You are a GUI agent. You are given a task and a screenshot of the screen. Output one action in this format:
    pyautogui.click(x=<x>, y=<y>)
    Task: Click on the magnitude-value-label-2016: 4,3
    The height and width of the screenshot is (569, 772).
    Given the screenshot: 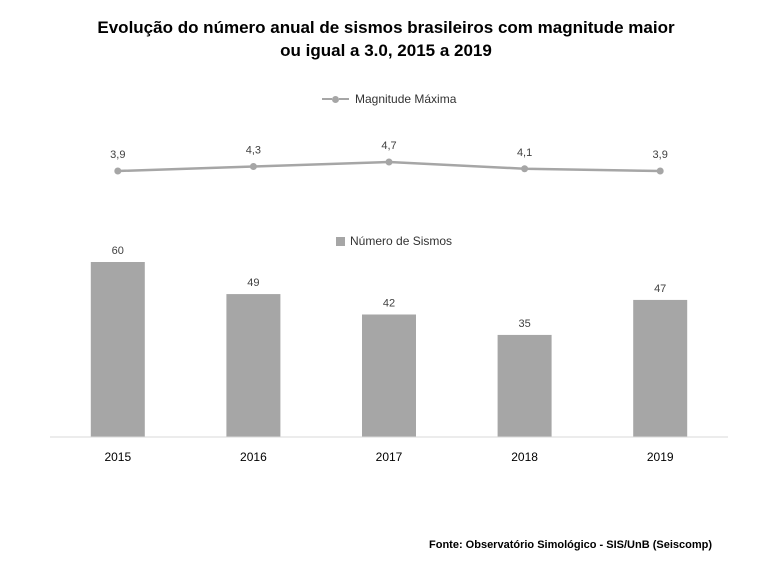 What is the action you would take?
    pyautogui.click(x=253, y=151)
    